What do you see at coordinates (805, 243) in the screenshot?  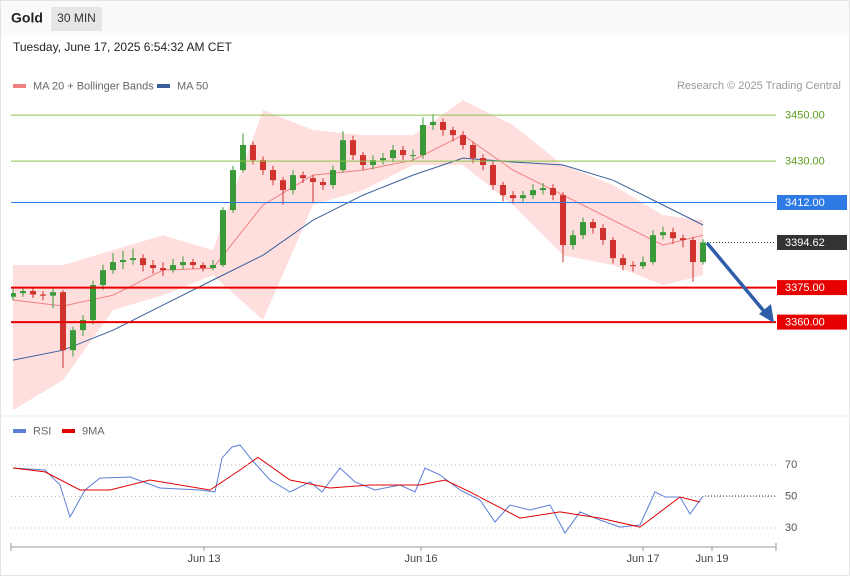 I see `last-price-label: 3394.62` at bounding box center [805, 243].